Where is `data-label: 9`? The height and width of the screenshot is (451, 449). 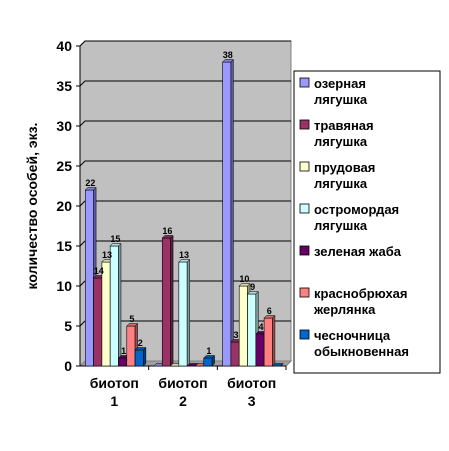 data-label: 9 is located at coordinates (252, 287).